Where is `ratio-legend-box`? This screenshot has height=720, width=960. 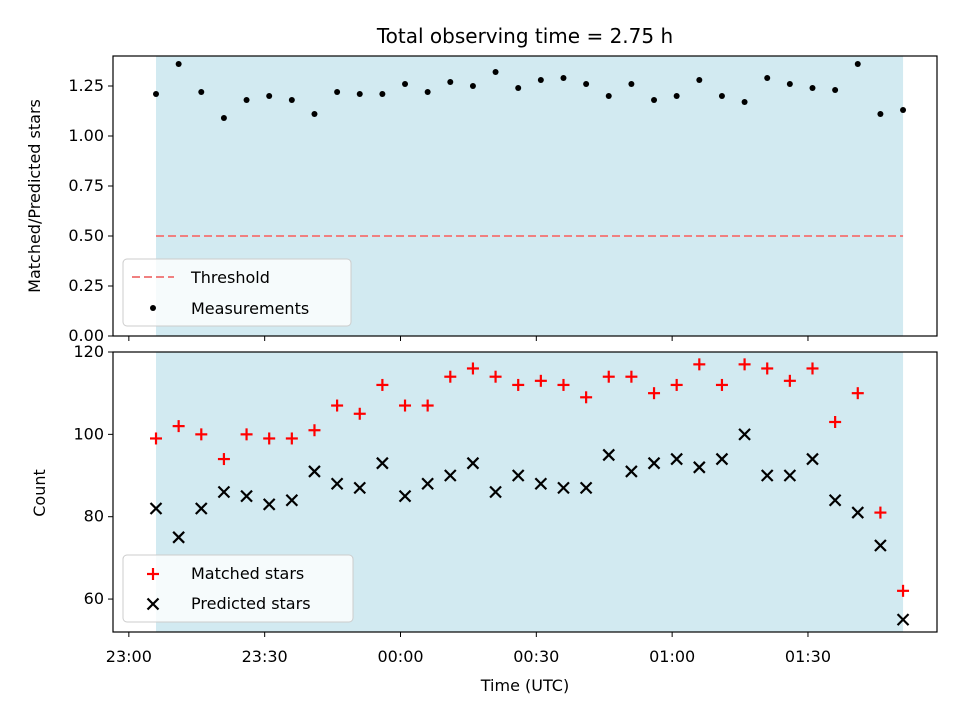 ratio-legend-box is located at coordinates (237, 292).